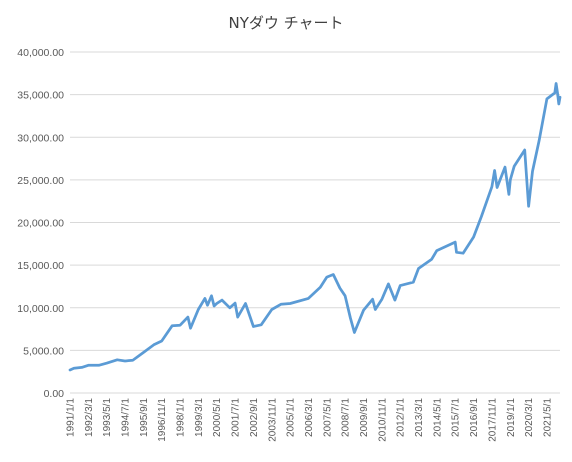 This screenshot has height=462, width=572. I want to click on x-tick-label: 2019/1/1, so click(511, 417).